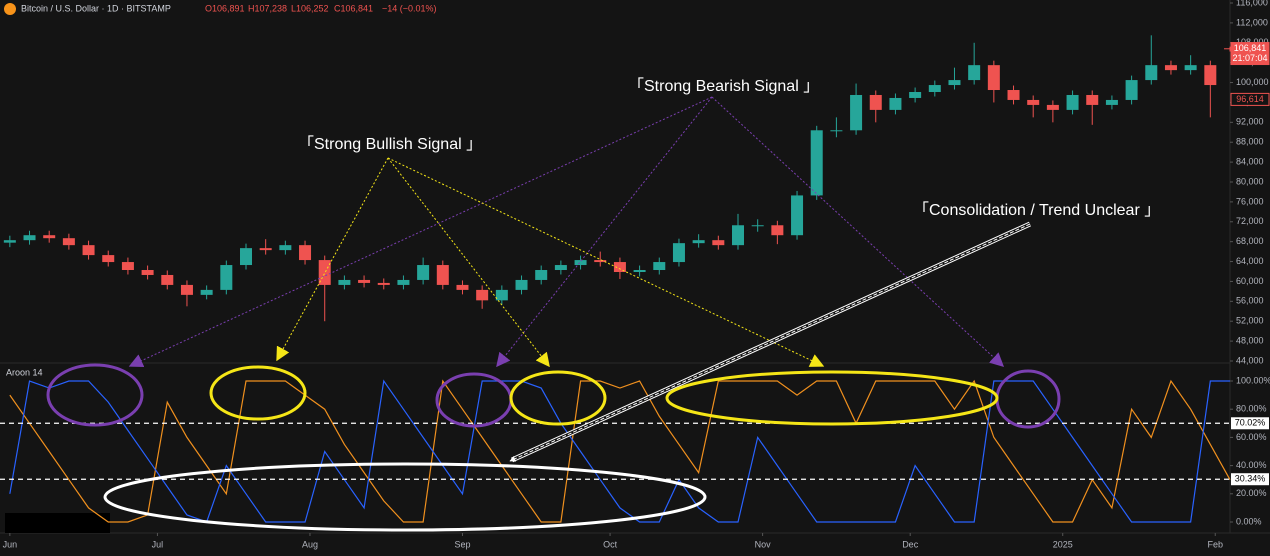  I want to click on y-tick-label: 88,000, so click(1250, 142).